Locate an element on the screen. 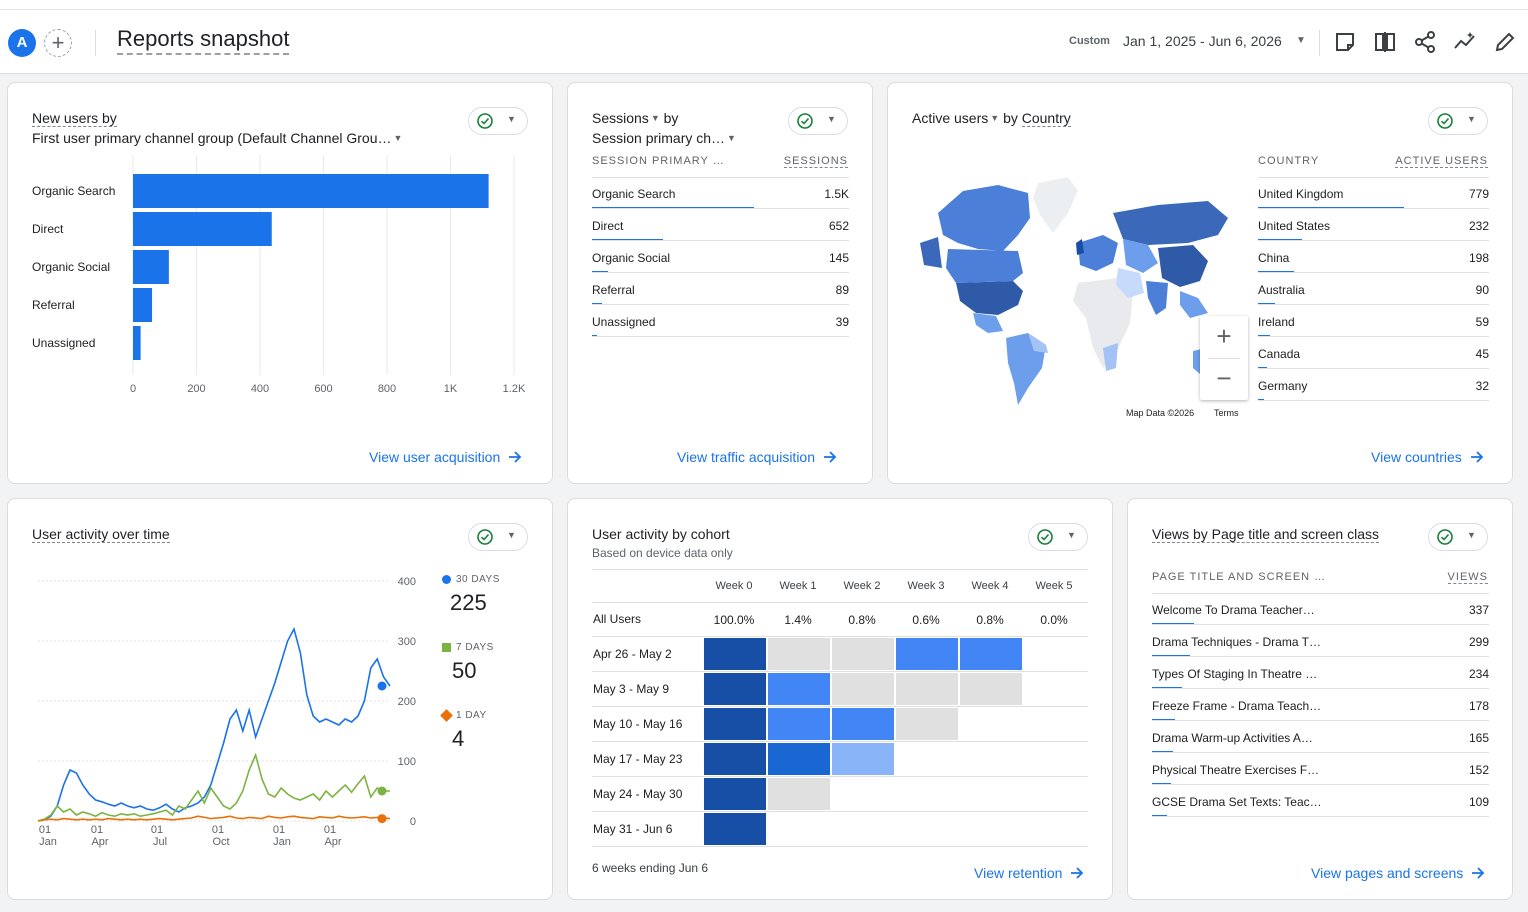  series-line-7-days is located at coordinates (213, 787).